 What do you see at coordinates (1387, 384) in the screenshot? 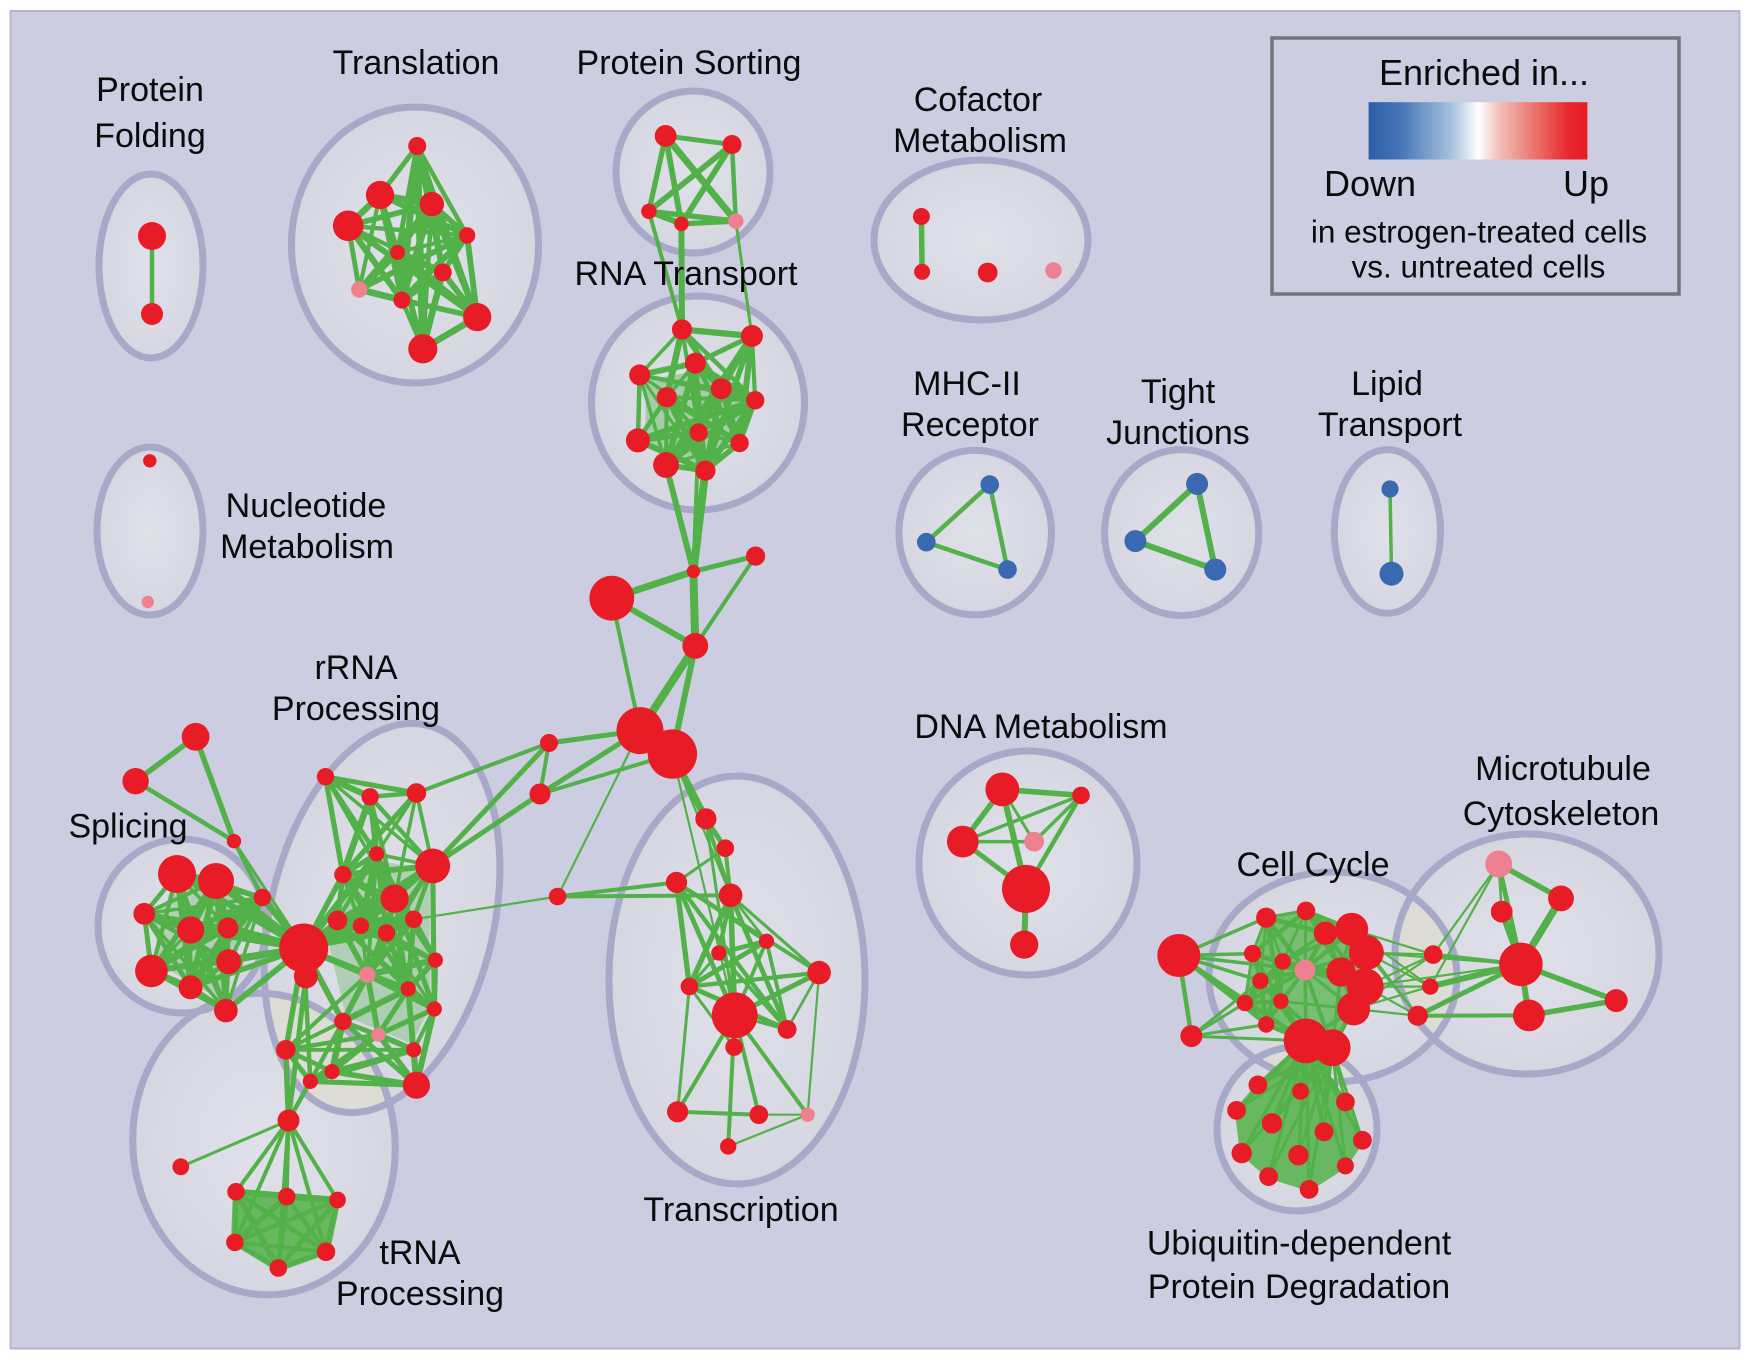
I see `svg-text: Lipid` at bounding box center [1387, 384].